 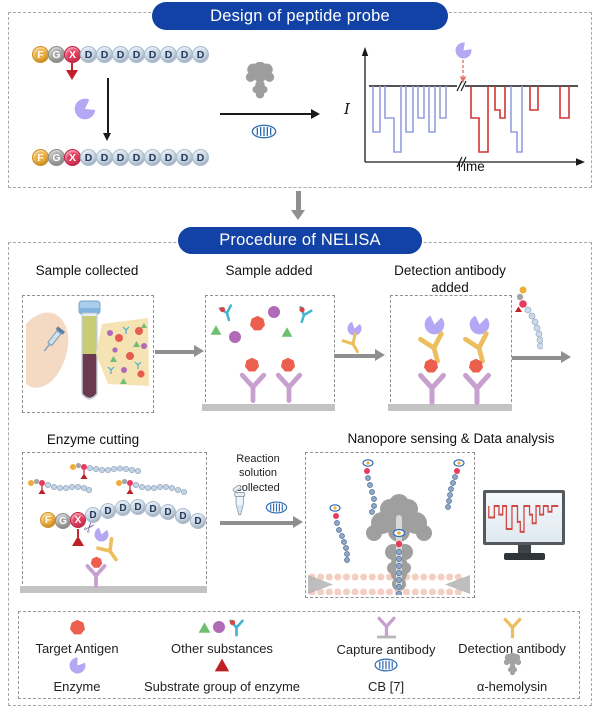 I want to click on monitor-trace-plot, so click(x=523, y=518).